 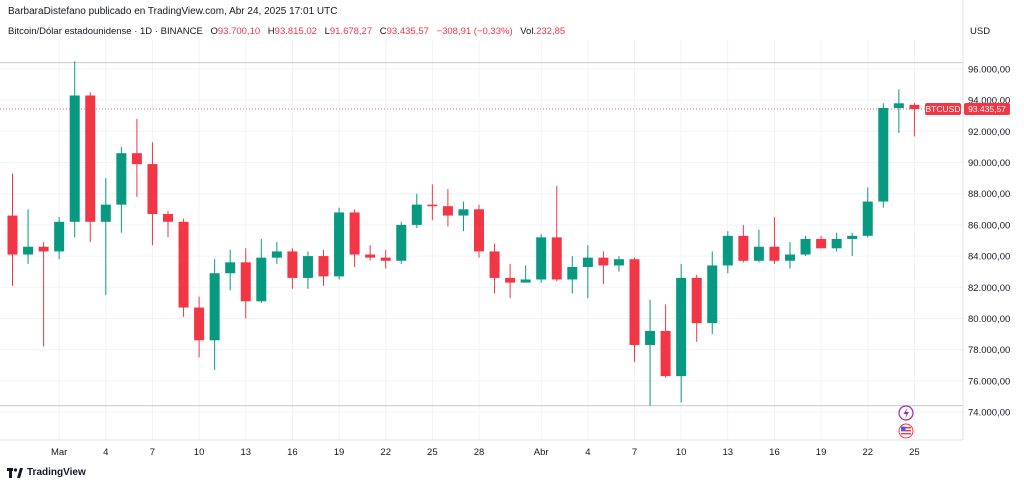 I want to click on lightning-icon, so click(x=906, y=413).